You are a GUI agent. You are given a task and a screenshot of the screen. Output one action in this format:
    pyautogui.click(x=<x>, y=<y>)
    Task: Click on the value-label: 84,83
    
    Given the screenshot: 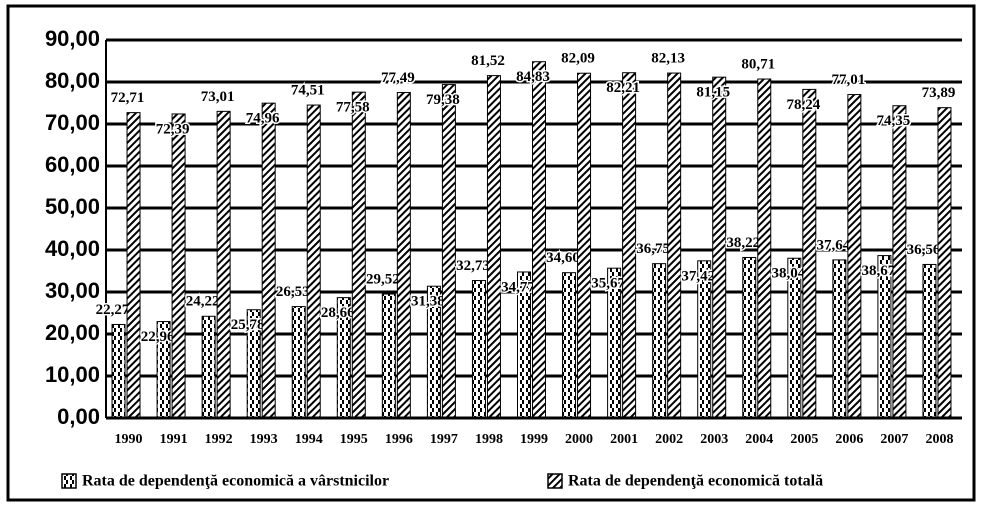 What is the action you would take?
    pyautogui.click(x=533, y=77)
    